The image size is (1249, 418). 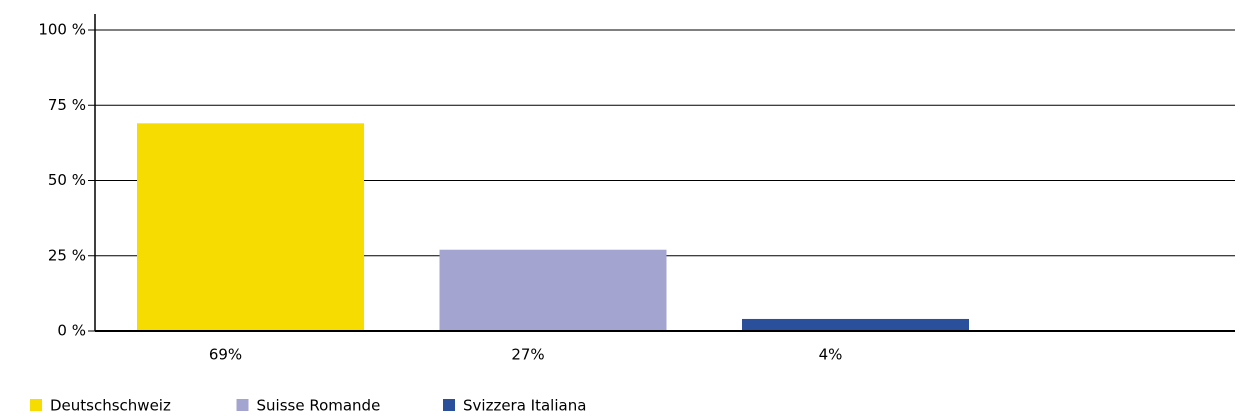 I want to click on y-tick-label: 100 %, so click(x=62, y=30).